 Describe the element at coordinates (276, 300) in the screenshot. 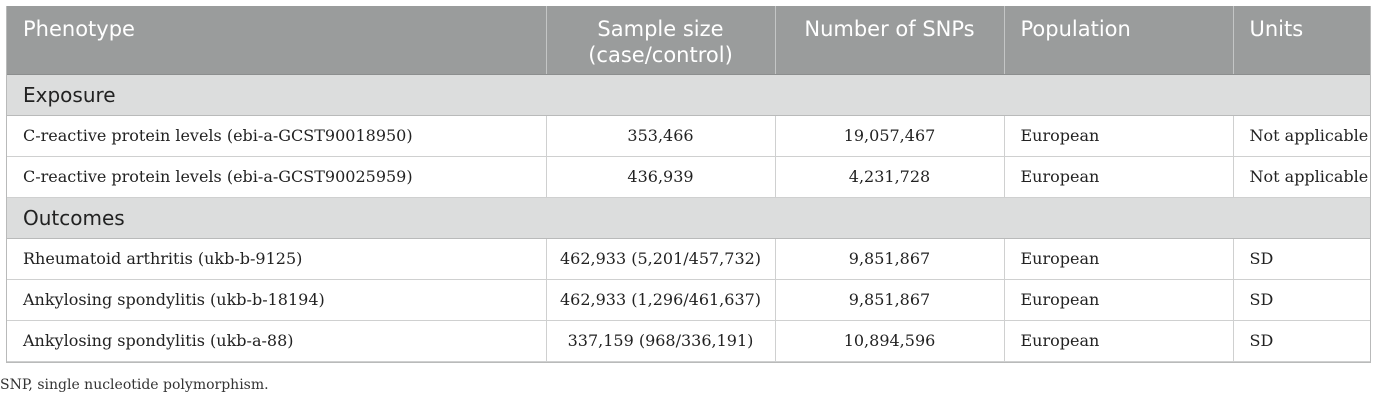

I see `cell-phenotype: Ankylosing spondylitis (ukb-b-18194)` at that location.